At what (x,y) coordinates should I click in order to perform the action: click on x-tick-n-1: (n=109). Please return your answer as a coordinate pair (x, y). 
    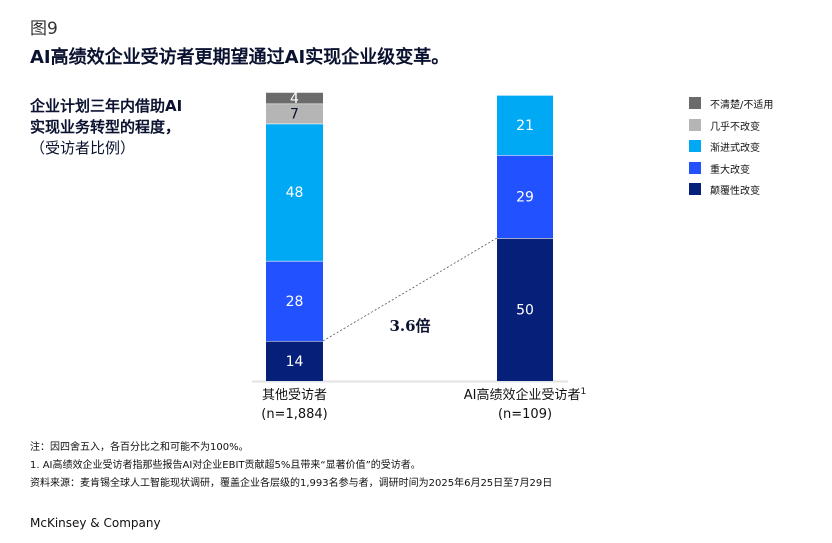
    Looking at the image, I should click on (525, 414).